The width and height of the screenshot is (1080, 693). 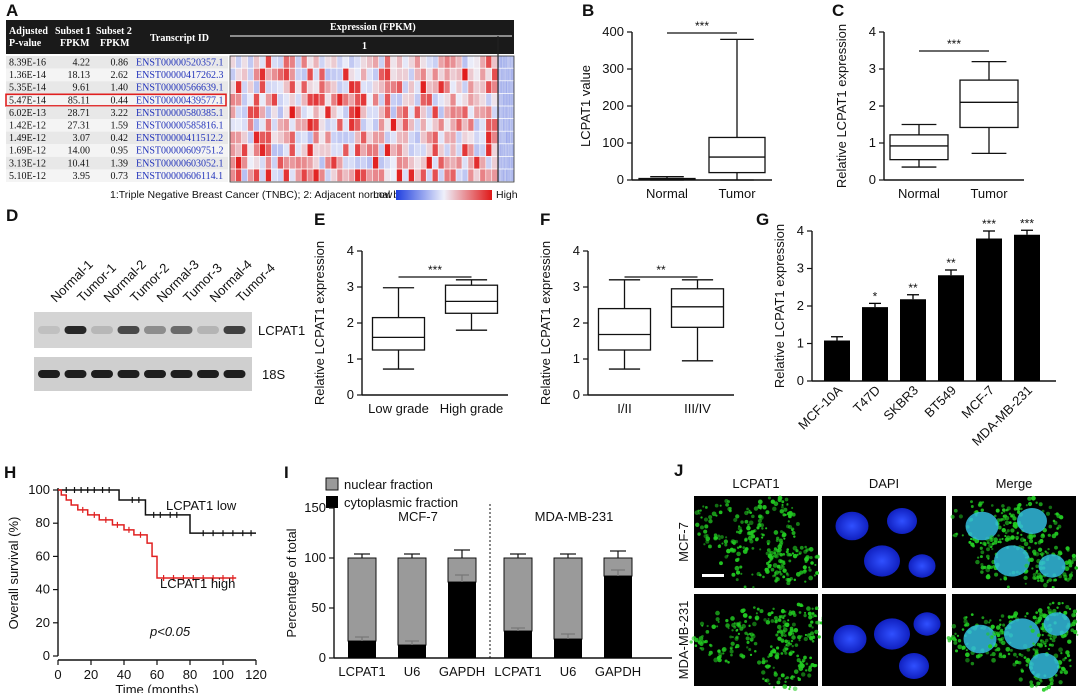 What do you see at coordinates (517, 671) in the screenshot?
I see `x-tick-label: LCPAT1` at bounding box center [517, 671].